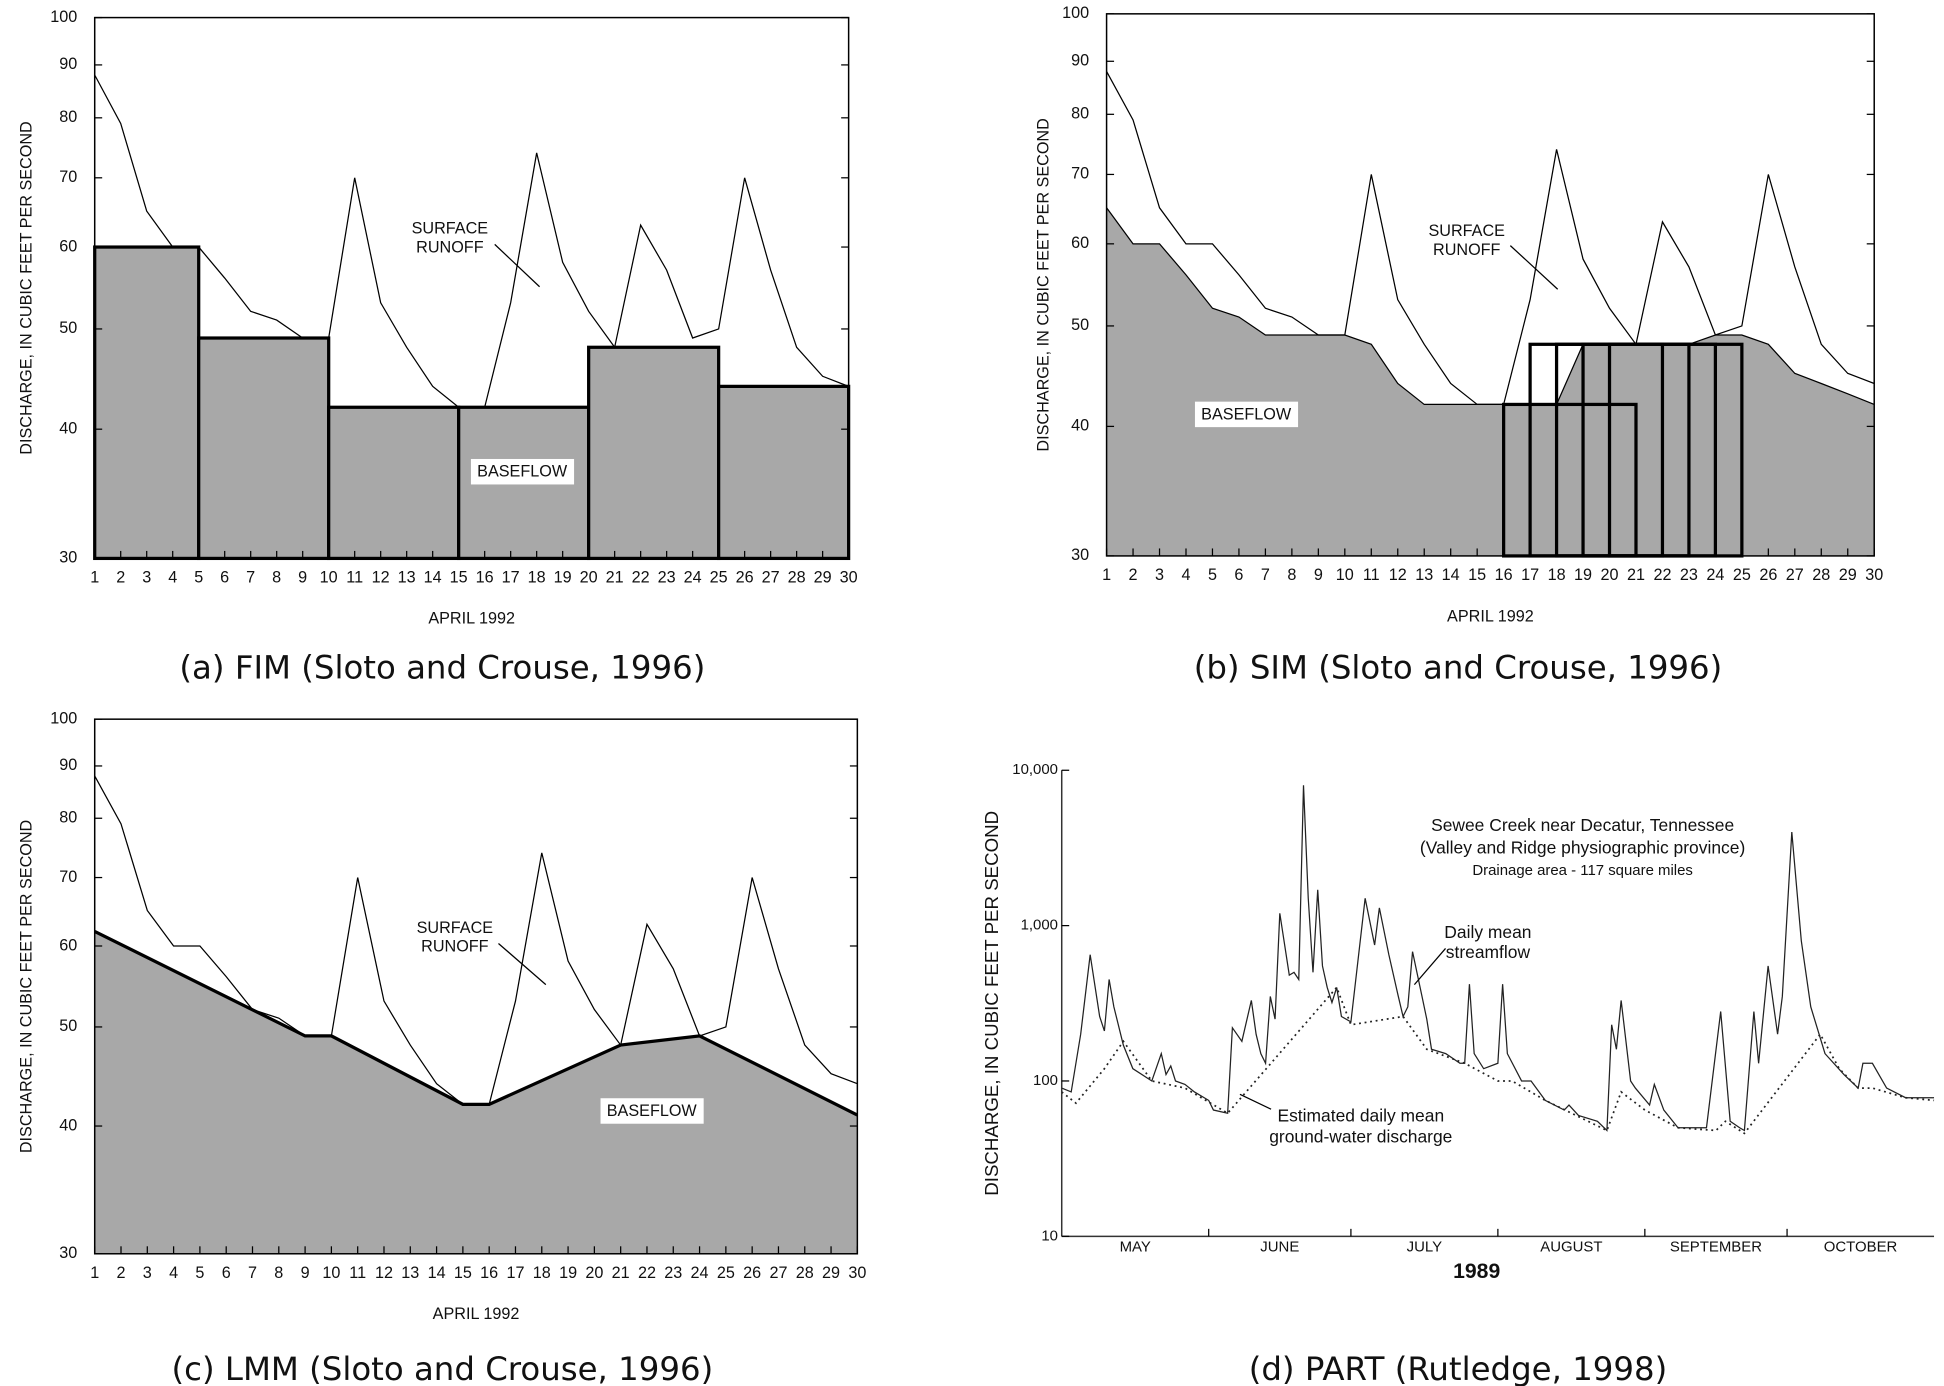  Describe the element at coordinates (771, 578) in the screenshot. I see `x-tick-label: 27` at that location.